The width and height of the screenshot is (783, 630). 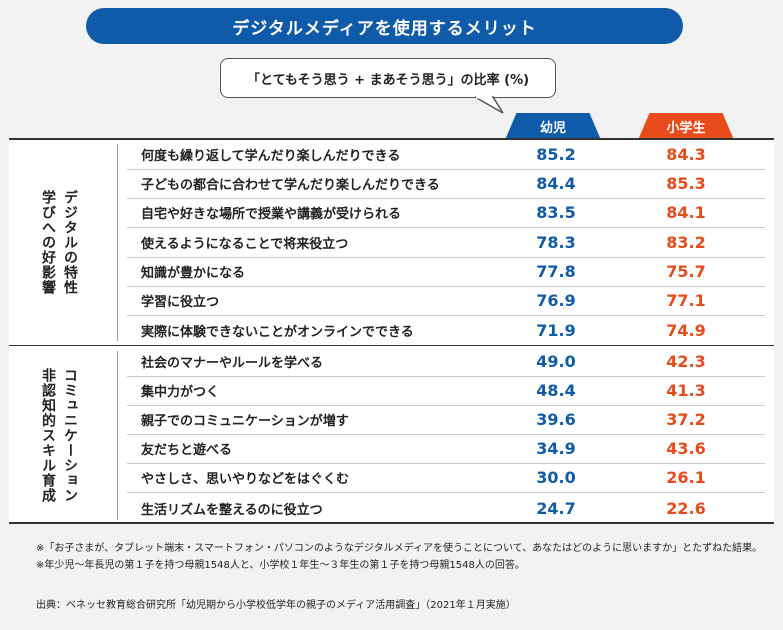 What do you see at coordinates (245, 244) in the screenshot?
I see `row-label: 使えるようになることで将来役立つ` at bounding box center [245, 244].